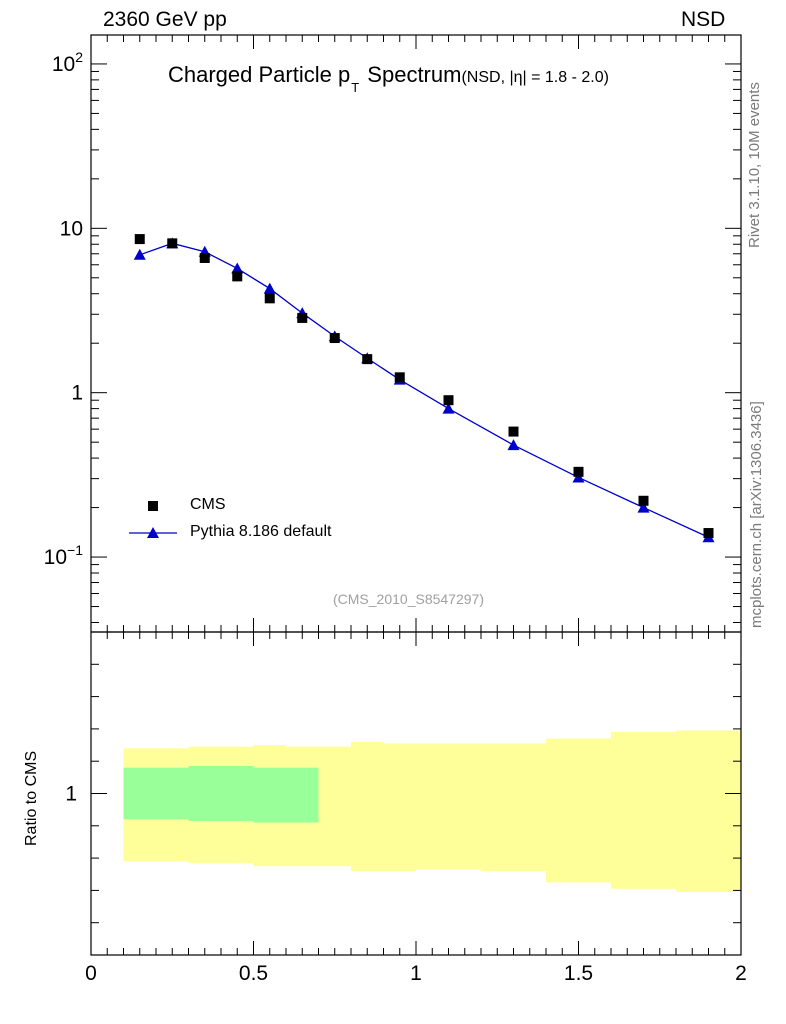  I want to click on x-tick-label: 1.5, so click(578, 973).